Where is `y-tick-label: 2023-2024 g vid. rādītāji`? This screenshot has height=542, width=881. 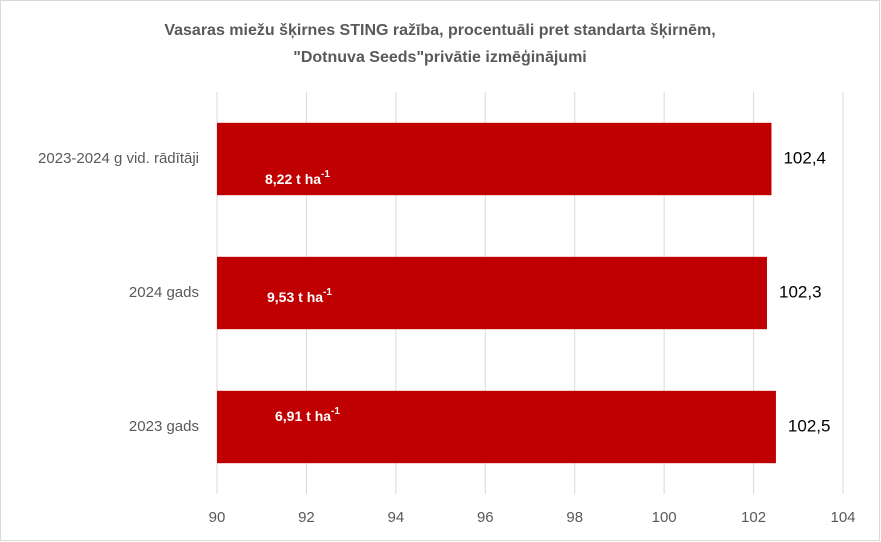
y-tick-label: 2023-2024 g vid. rādītāji is located at coordinates (118, 158).